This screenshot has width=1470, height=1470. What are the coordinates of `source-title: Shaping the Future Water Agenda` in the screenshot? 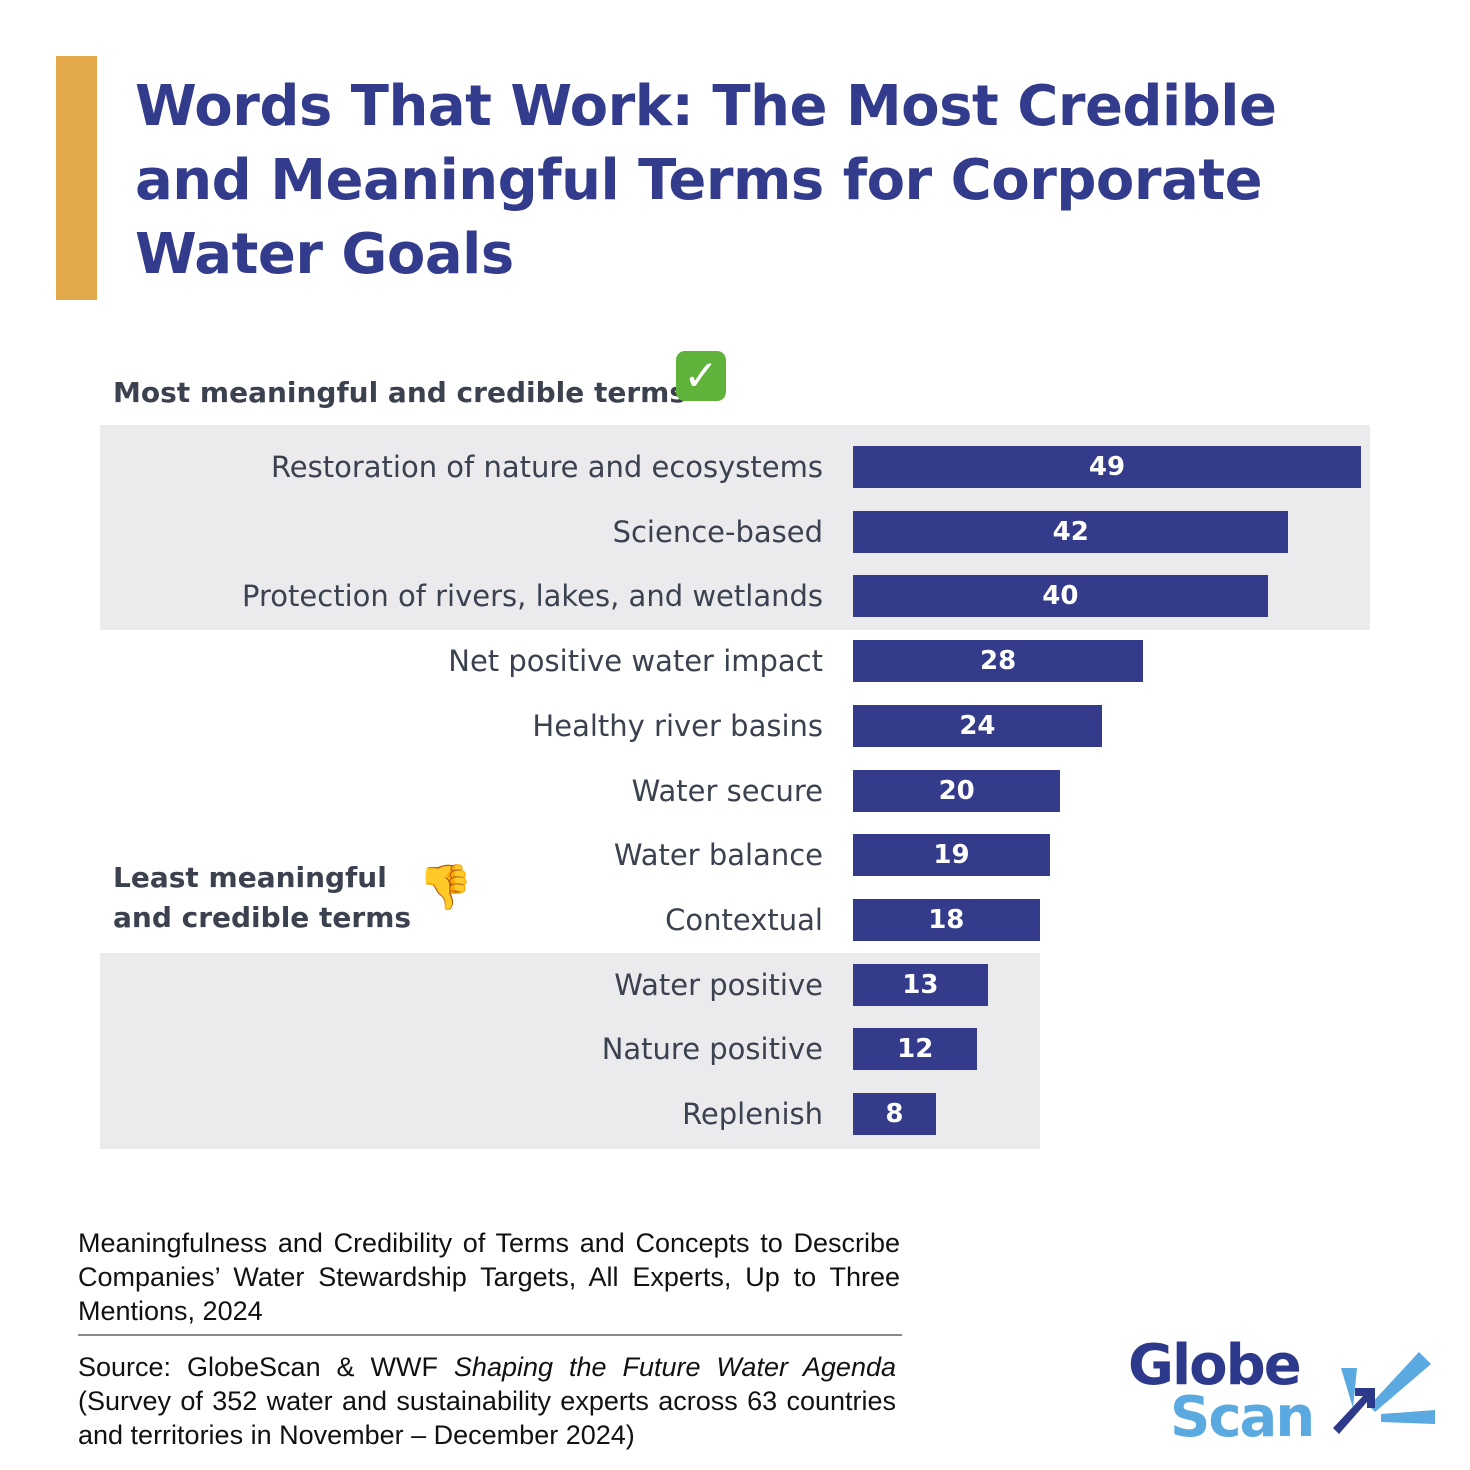 It's located at (674, 1367).